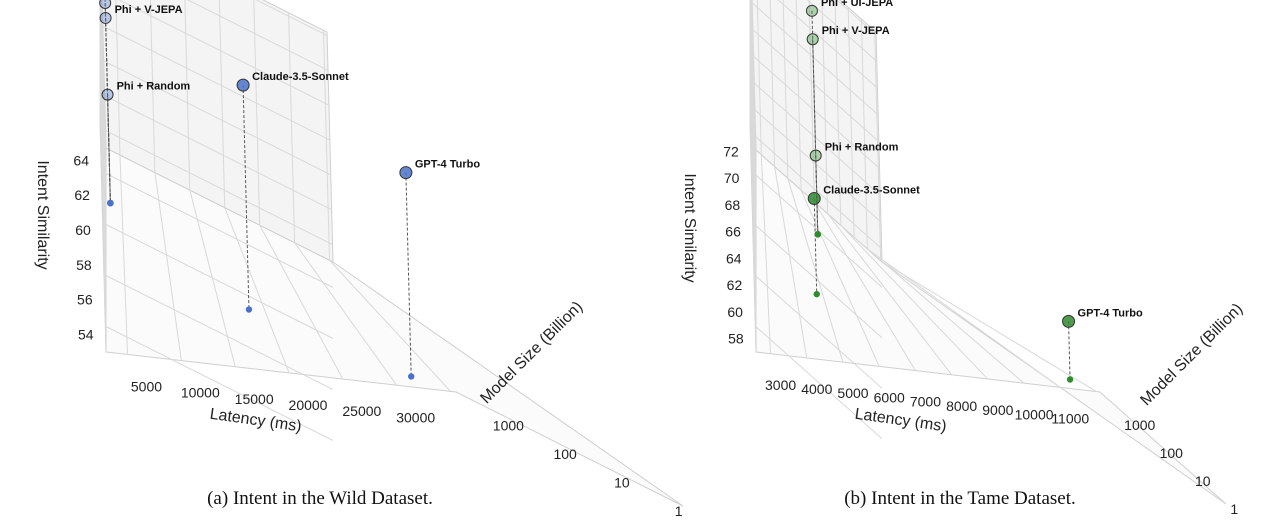 The height and width of the screenshot is (532, 1280). What do you see at coordinates (82, 195) in the screenshot?
I see `z-tick-label: 62` at bounding box center [82, 195].